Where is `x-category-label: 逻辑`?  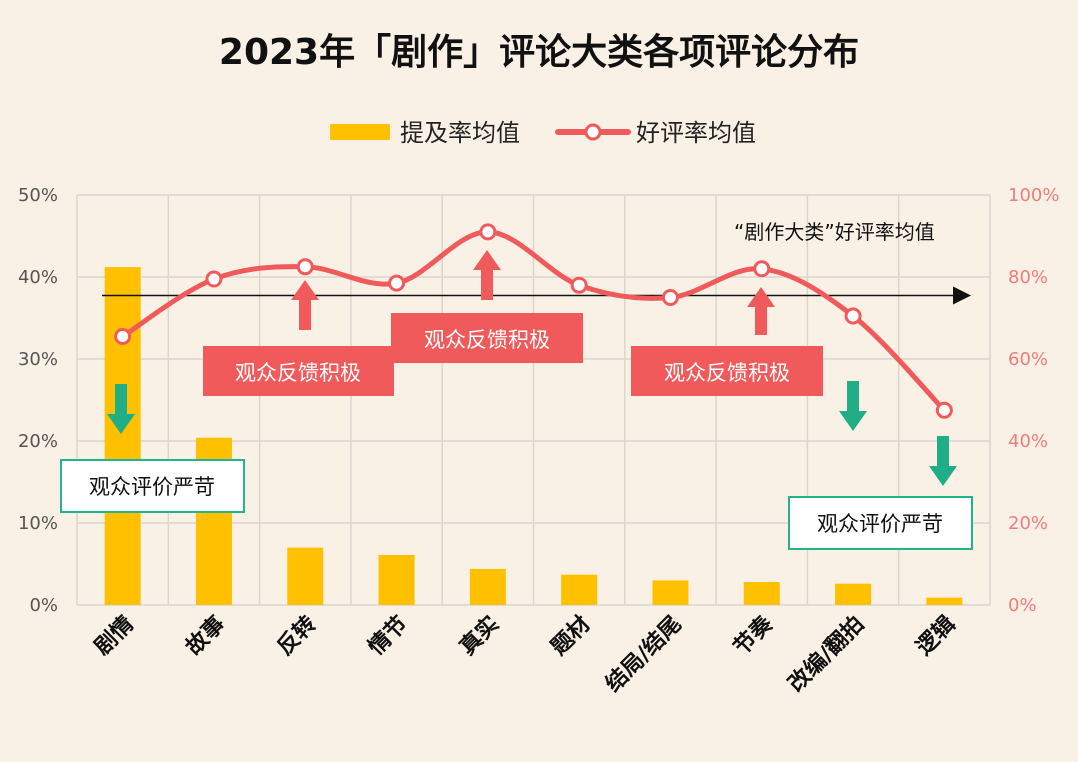 x-category-label: 逻辑 is located at coordinates (936, 636).